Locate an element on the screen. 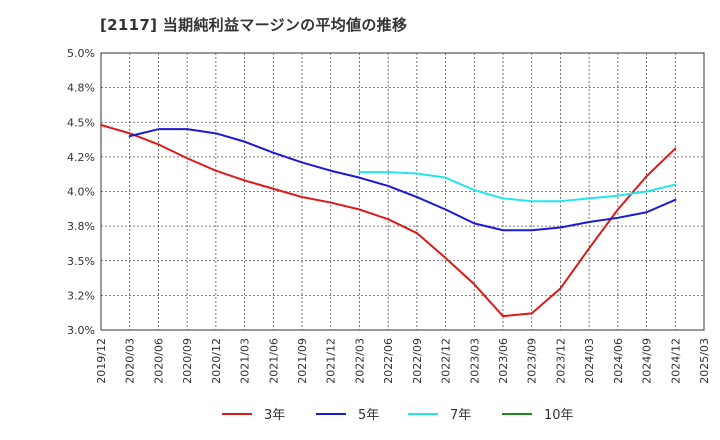  x-tick-label: 2022/09 is located at coordinates (417, 361).